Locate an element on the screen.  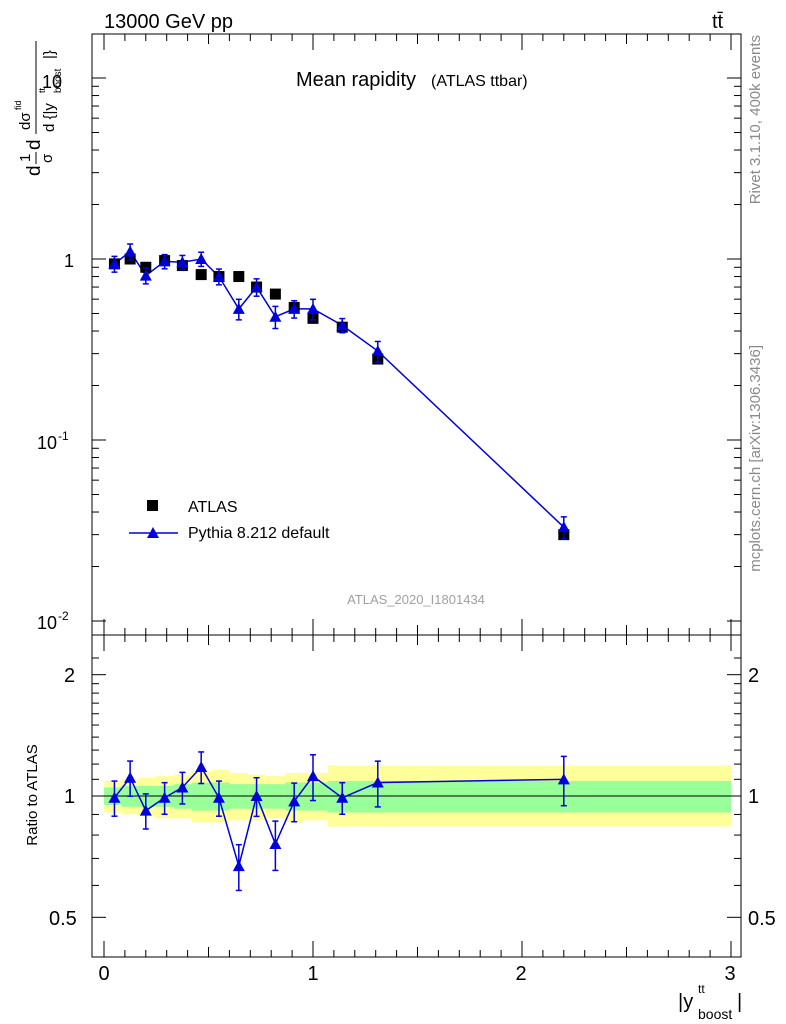
legend-pythia-label: Pythia 8.212 default is located at coordinates (259, 533).